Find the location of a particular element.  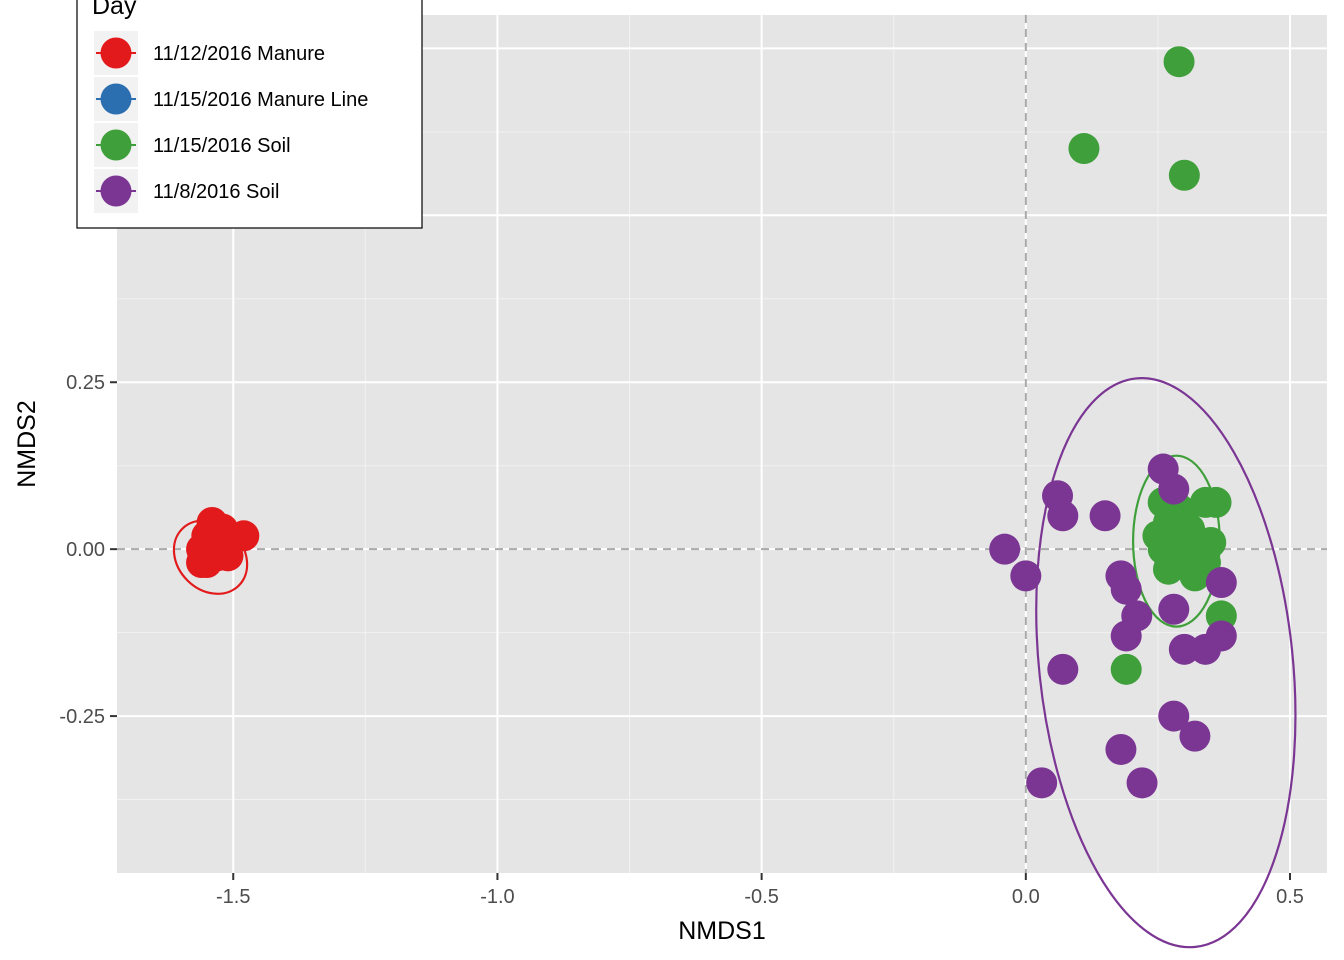

y-tick-label: 0.25 is located at coordinates (85, 383).